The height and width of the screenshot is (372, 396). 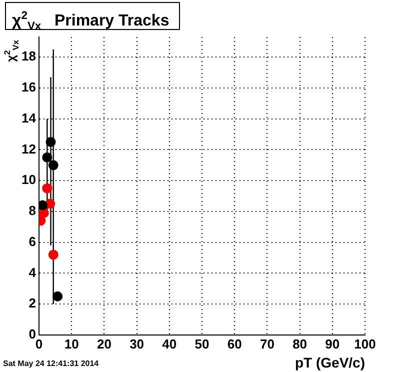 What do you see at coordinates (169, 344) in the screenshot?
I see `x-tick-label: 40` at bounding box center [169, 344].